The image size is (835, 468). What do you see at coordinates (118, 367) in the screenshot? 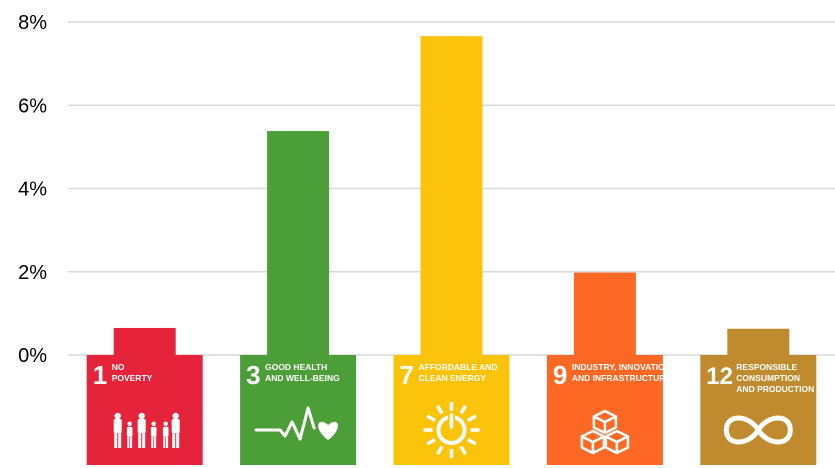
I see `tile-title-line: NO` at bounding box center [118, 367].